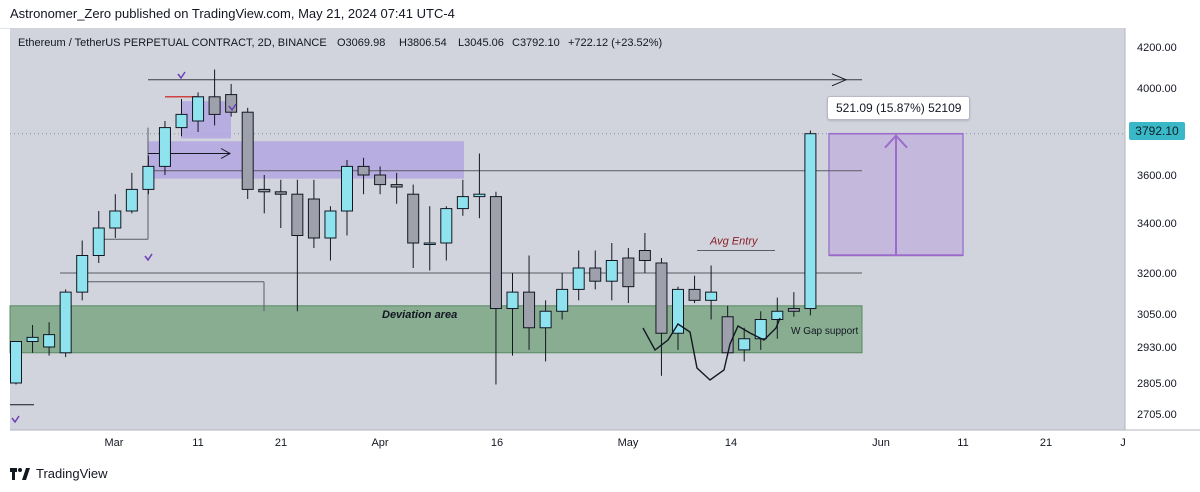  What do you see at coordinates (1157, 224) in the screenshot?
I see `y-tick-label: 3400.00` at bounding box center [1157, 224].